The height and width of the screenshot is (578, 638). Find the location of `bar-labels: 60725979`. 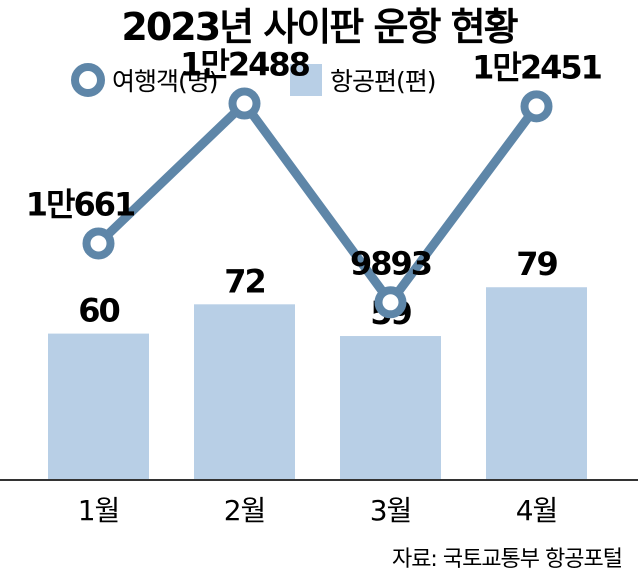

bar-labels: 60725979 is located at coordinates (318, 288).